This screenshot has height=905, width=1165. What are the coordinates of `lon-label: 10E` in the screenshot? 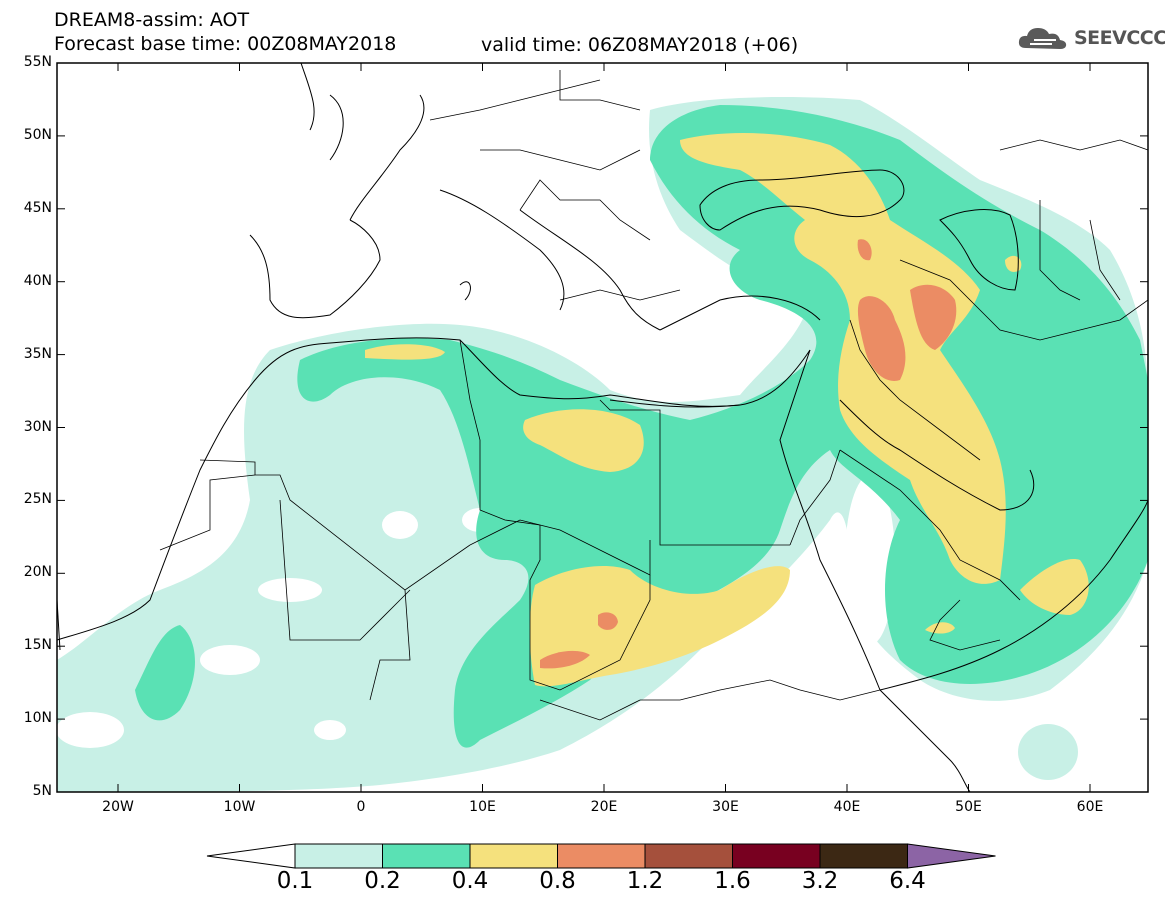 It's located at (482, 807).